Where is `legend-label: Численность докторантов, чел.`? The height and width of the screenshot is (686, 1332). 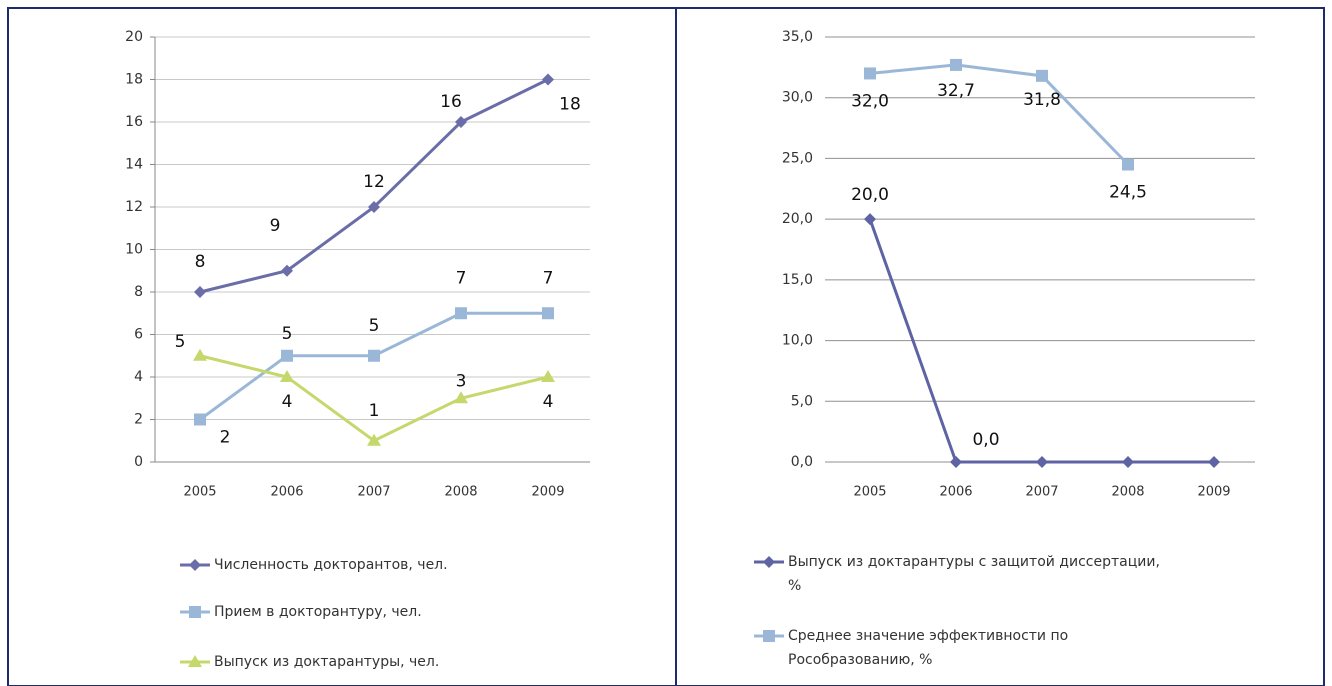
legend-label: Численность докторантов, чел. is located at coordinates (331, 565).